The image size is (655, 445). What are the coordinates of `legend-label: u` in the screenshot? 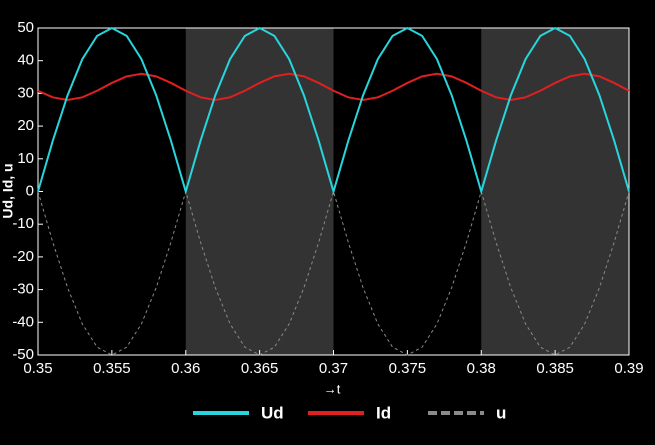 It's located at (501, 412).